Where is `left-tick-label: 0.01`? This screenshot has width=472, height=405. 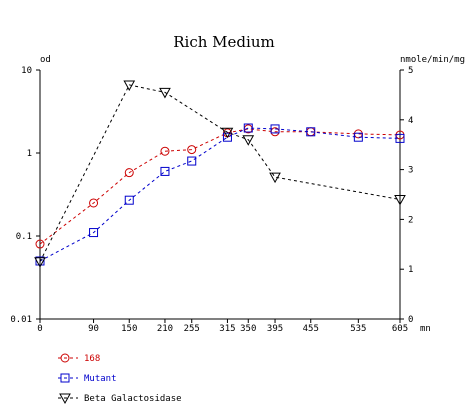 left-tick-label: 0.01 is located at coordinates (21, 320).